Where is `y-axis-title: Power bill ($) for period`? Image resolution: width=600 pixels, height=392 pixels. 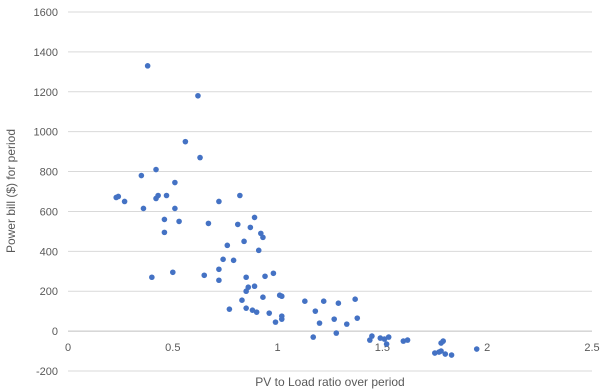 y-axis-title: Power bill ($) for period is located at coordinates (11, 191).